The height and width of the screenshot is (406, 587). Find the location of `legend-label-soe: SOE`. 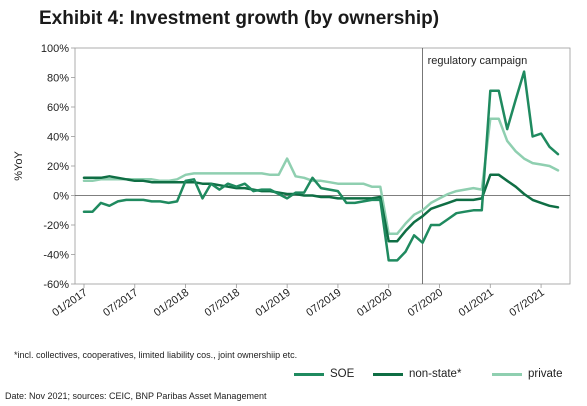

legend-label-soe: SOE is located at coordinates (342, 374).